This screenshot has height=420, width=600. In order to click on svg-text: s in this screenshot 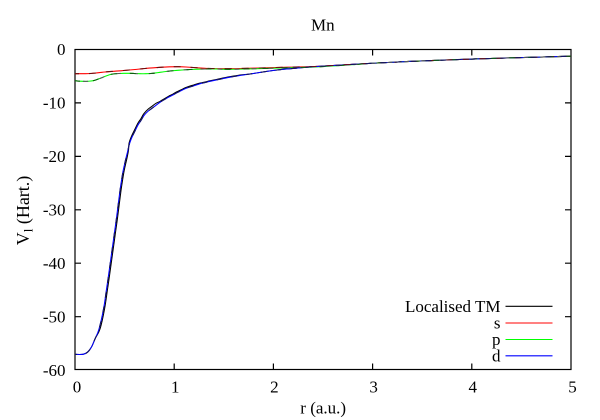, I will do `click(497, 323)`.